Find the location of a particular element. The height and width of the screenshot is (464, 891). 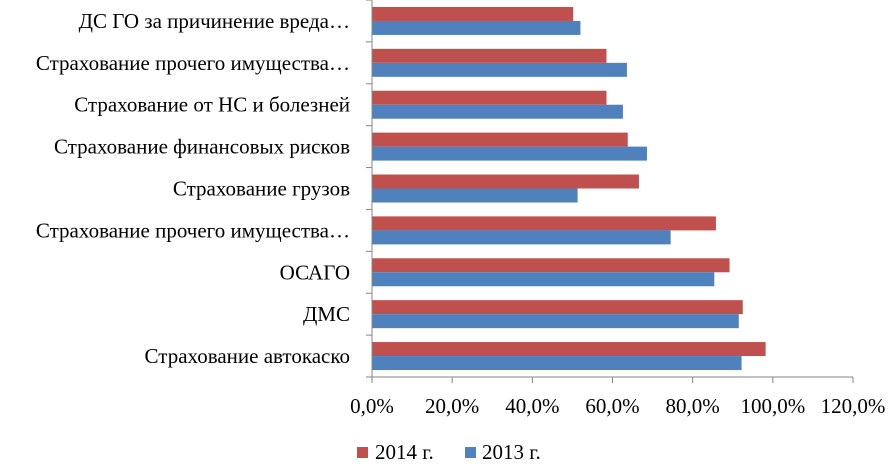

x-tick-label-1: 20,0% is located at coordinates (452, 406).